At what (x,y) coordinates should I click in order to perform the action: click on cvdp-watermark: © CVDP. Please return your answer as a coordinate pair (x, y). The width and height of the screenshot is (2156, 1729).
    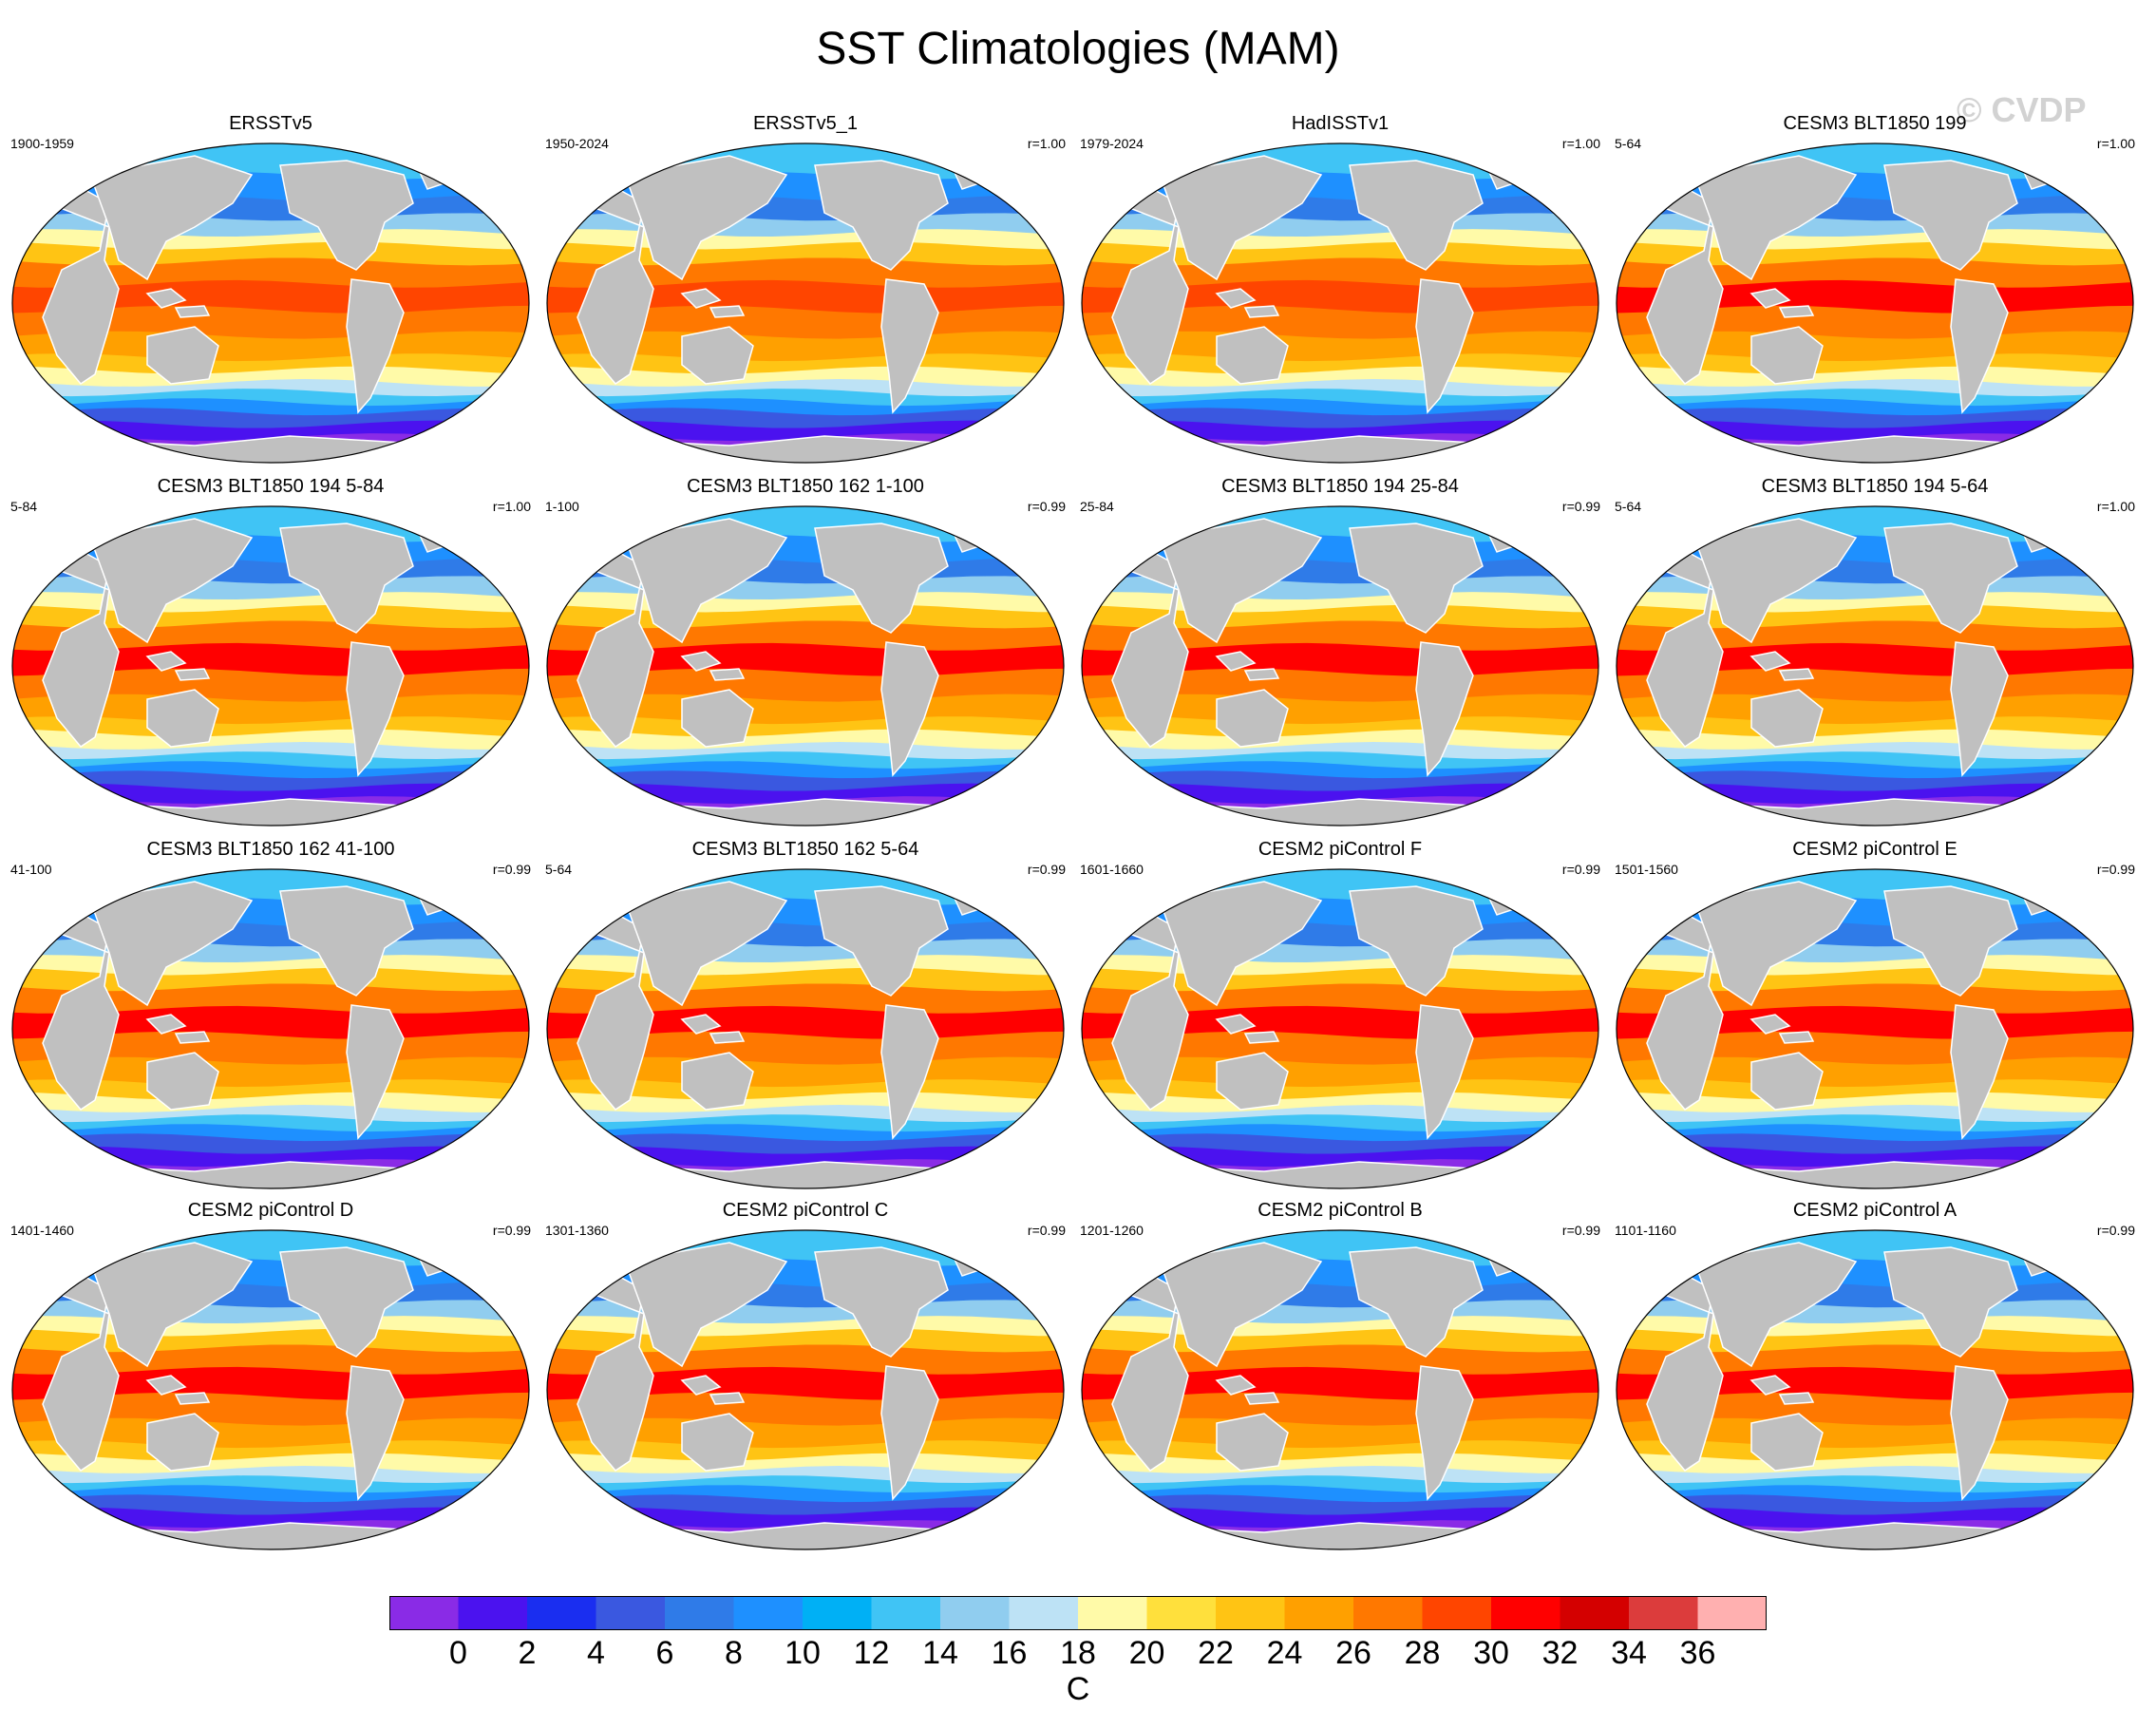
    Looking at the image, I should click on (2022, 109).